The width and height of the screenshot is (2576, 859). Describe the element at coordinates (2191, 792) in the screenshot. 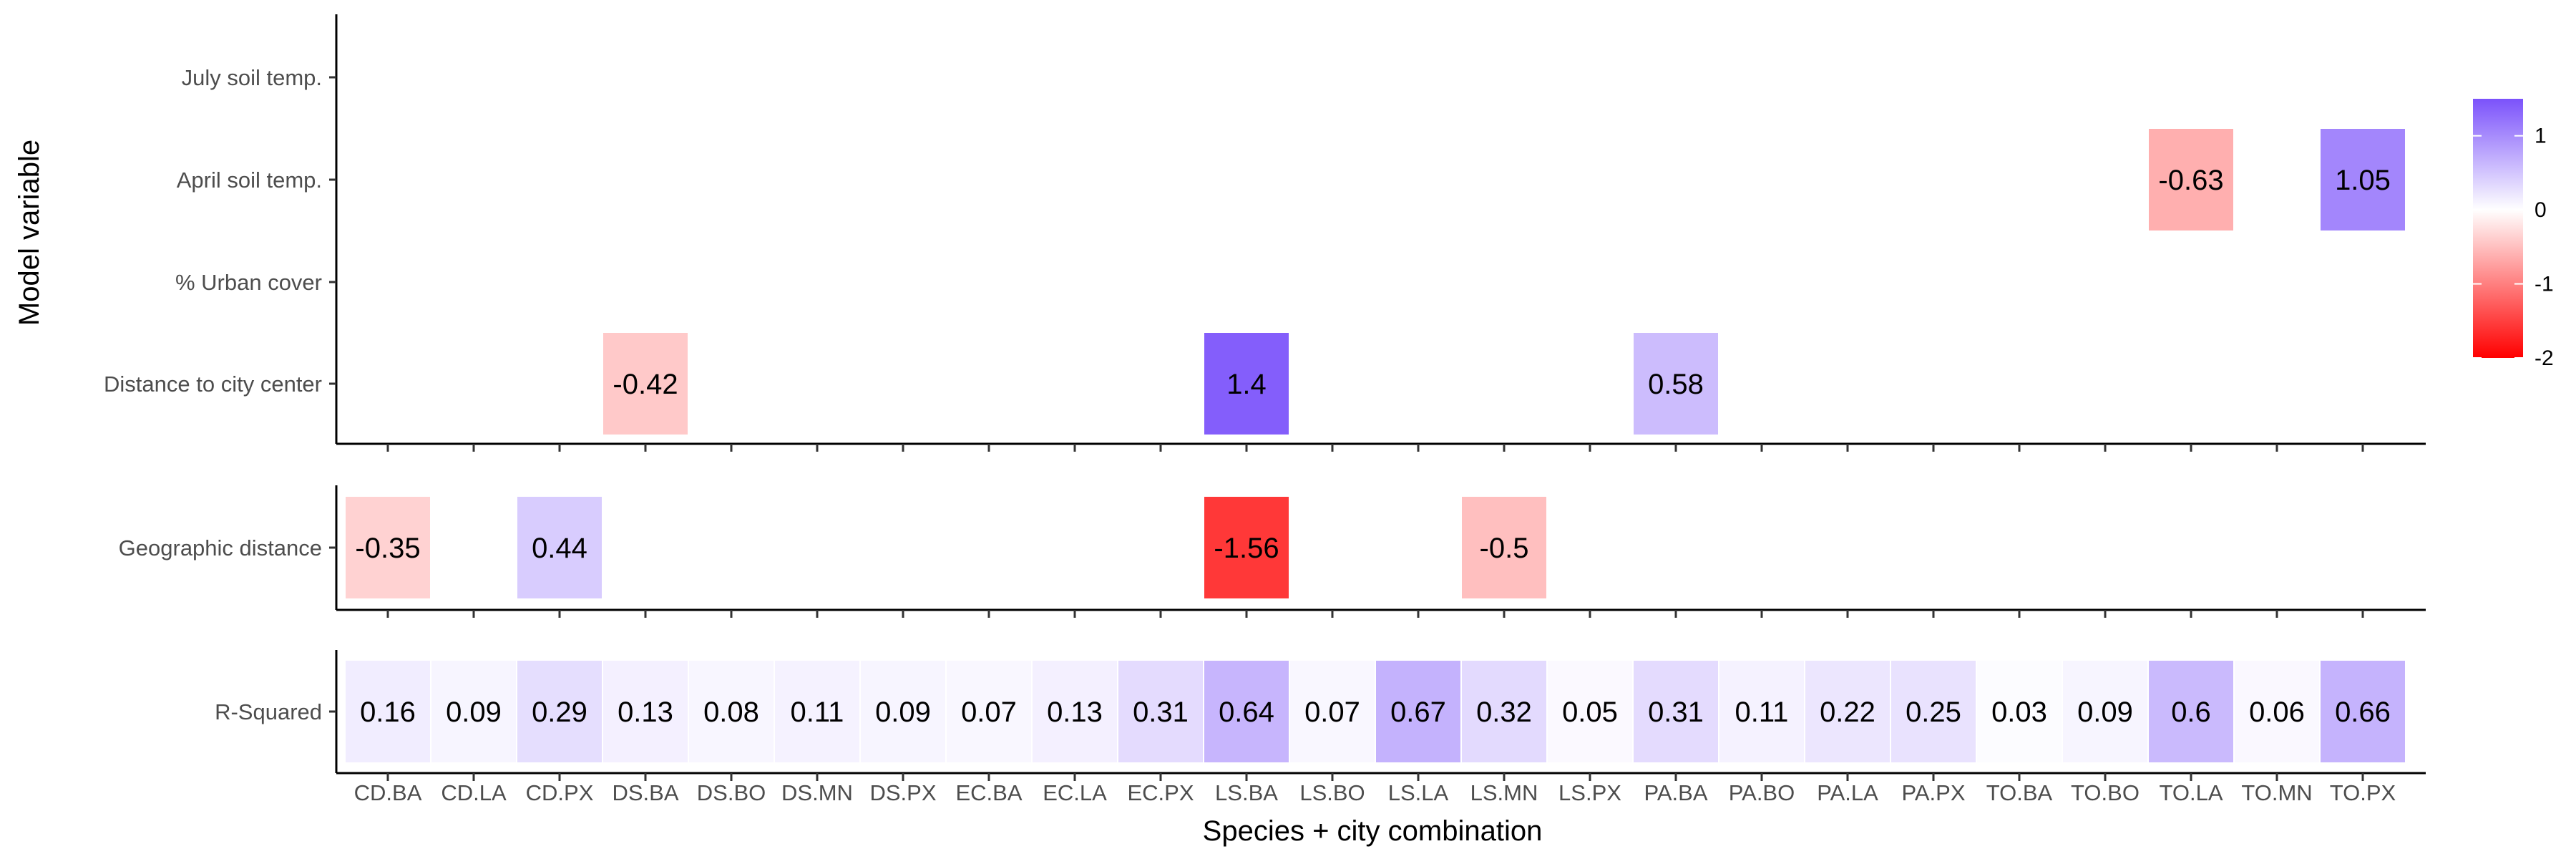

I see `x-tick-label: TO.LA` at that location.